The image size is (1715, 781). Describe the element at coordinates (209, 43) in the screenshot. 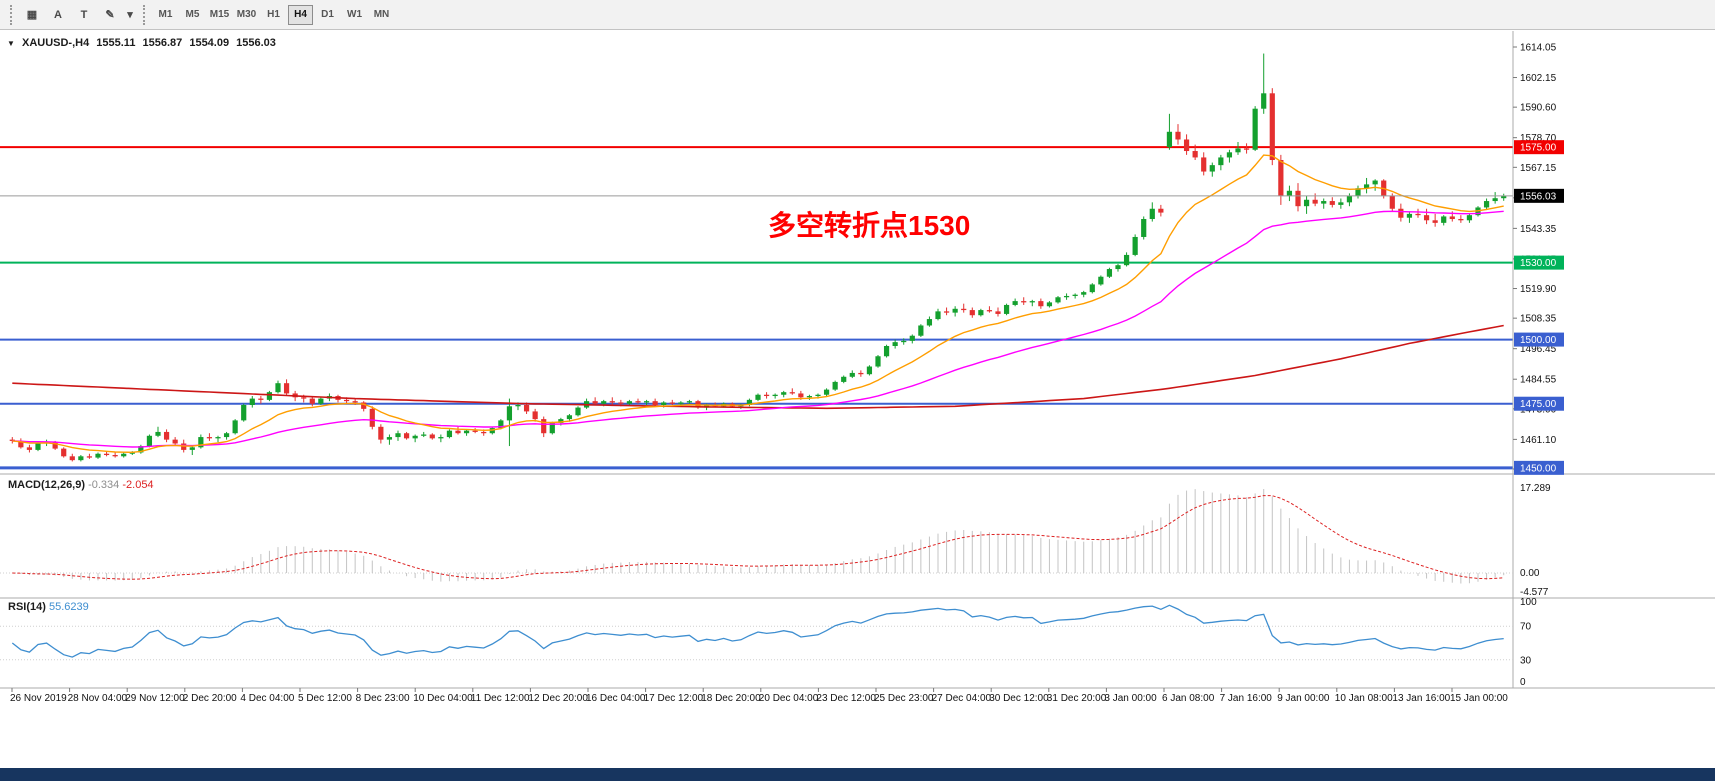

I see `ohlc-low: 1554.09` at that location.